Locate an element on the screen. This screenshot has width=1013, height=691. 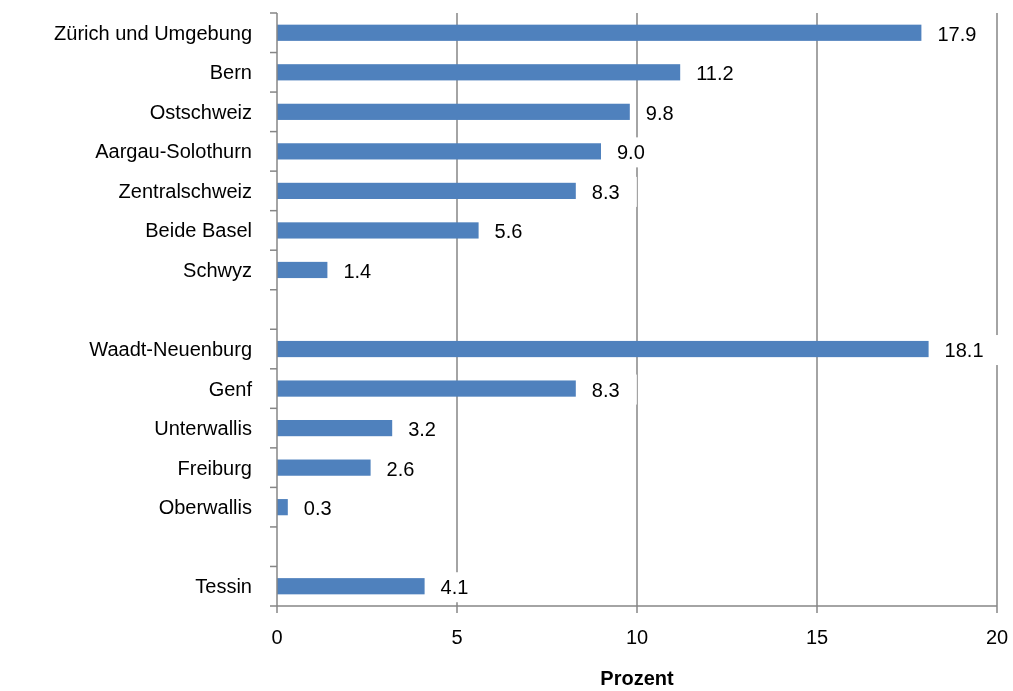
y-tick-label: Waadt-Neuenburg is located at coordinates (170, 349).